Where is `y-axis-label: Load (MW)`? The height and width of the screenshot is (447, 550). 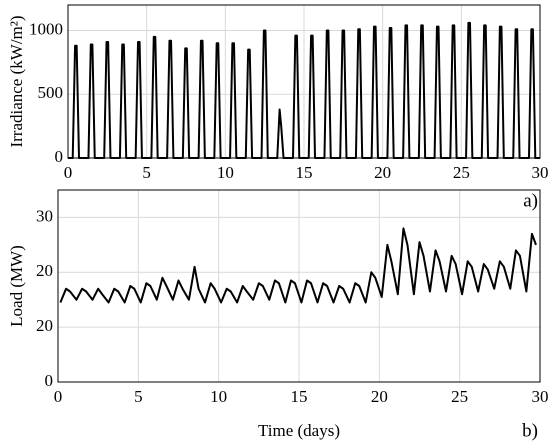 y-axis-label: Load (MW) is located at coordinates (16, 286).